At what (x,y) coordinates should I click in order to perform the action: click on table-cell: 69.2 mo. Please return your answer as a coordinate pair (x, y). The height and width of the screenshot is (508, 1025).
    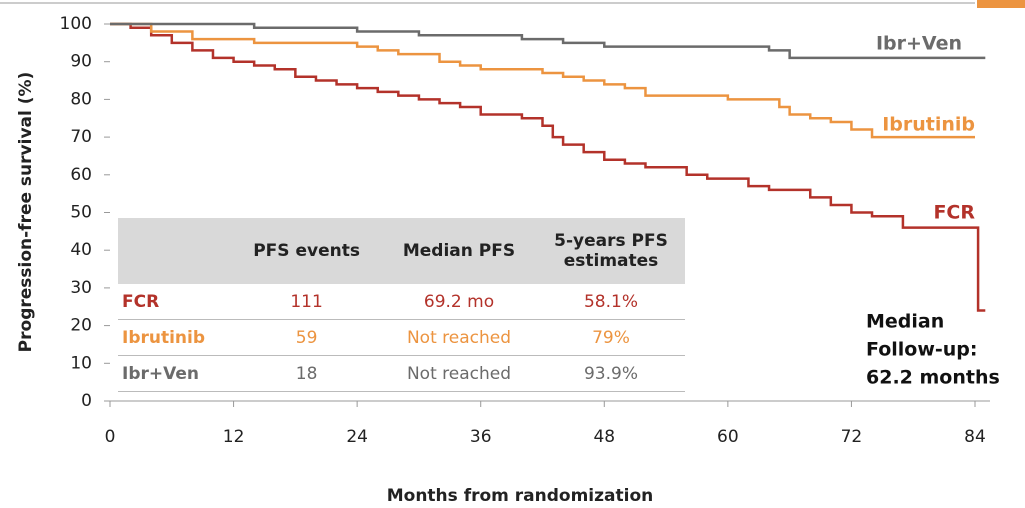
    Looking at the image, I should click on (459, 302).